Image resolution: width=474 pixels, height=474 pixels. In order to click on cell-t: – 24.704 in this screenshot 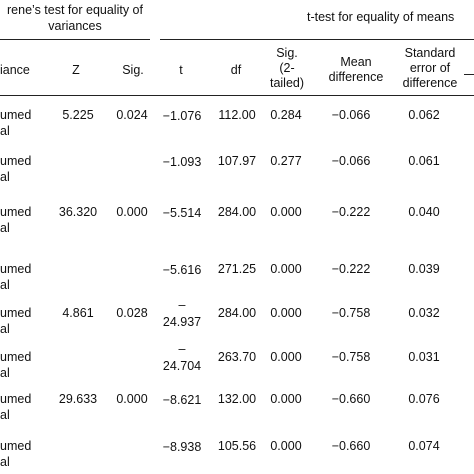, I will do `click(182, 358)`.